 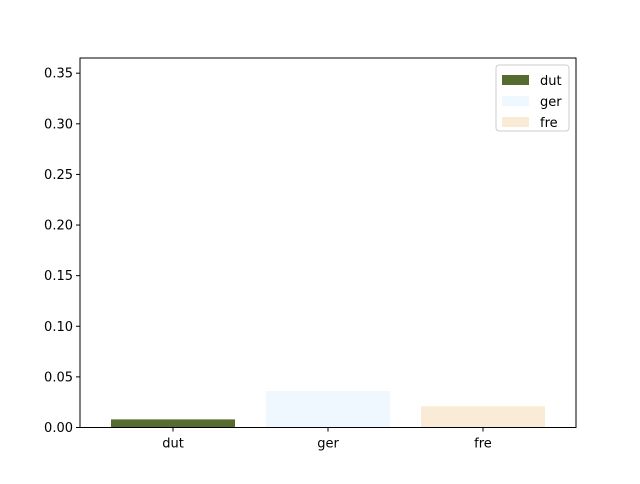 I want to click on legend-swatch-fre, so click(x=515, y=122).